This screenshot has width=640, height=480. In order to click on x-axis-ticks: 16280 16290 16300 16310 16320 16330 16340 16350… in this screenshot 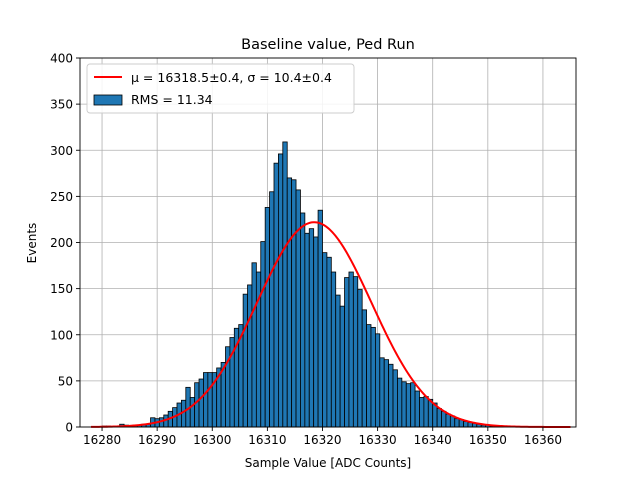, I will do `click(322, 437)`.